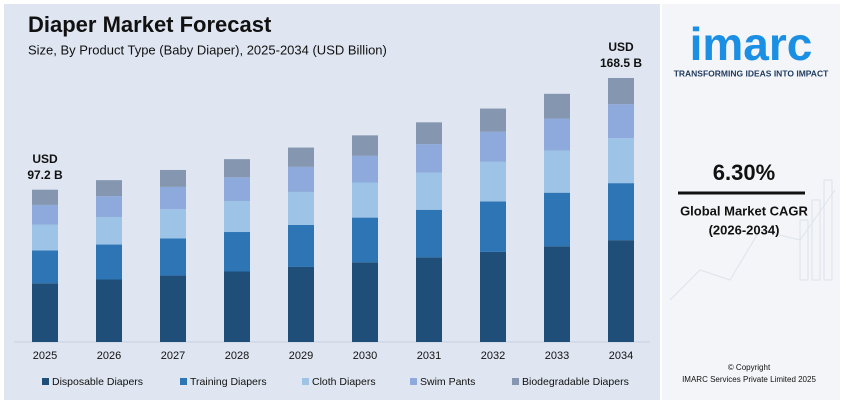 This screenshot has width=842, height=404. What do you see at coordinates (752, 240) in the screenshot?
I see `decoration` at bounding box center [752, 240].